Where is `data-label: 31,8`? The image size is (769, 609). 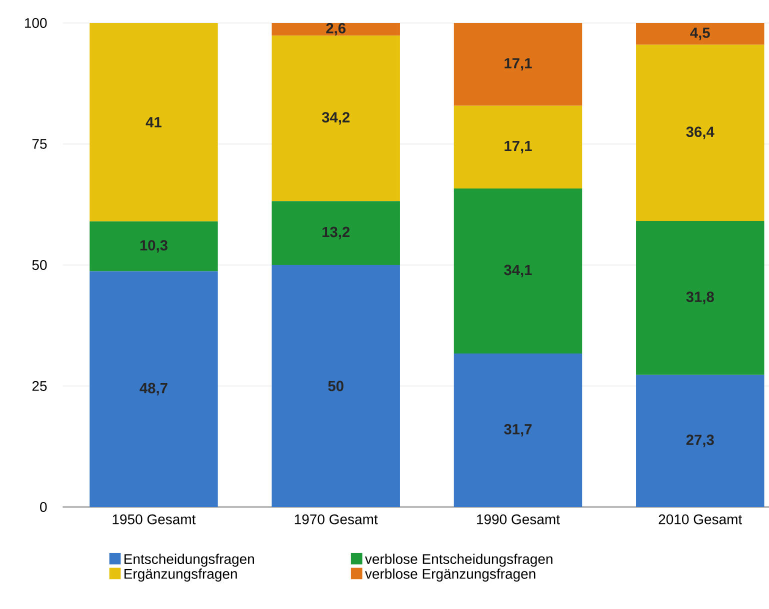
data-label: 31,8 is located at coordinates (700, 298).